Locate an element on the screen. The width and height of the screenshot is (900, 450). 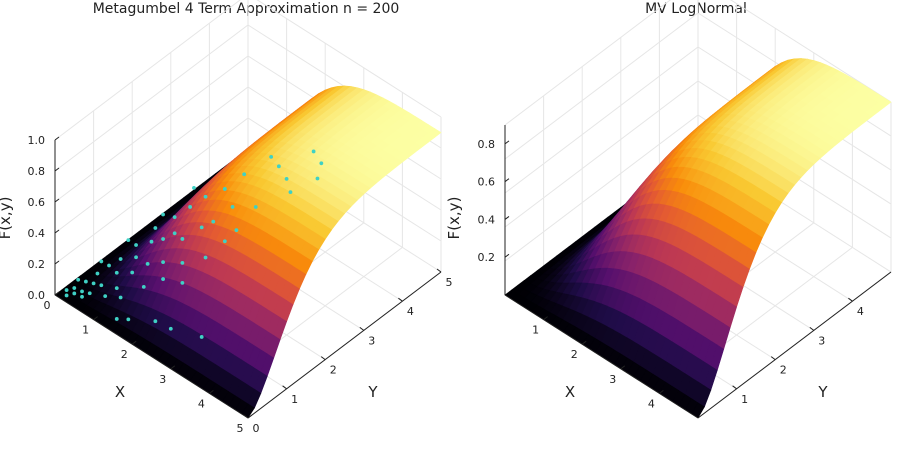
right-chart-title: MV LogNormal is located at coordinates (696, 9).